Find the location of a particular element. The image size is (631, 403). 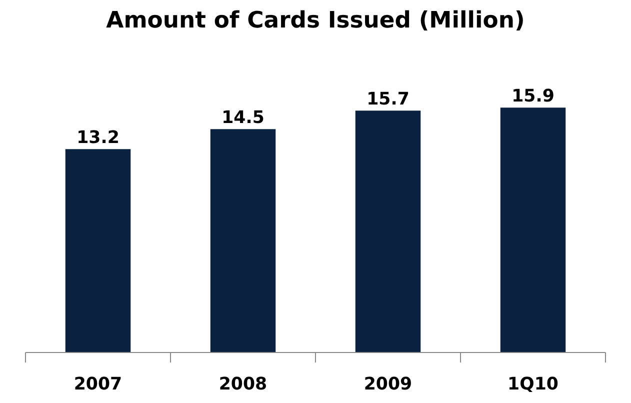

x-tick-label: 1Q10 is located at coordinates (533, 384).